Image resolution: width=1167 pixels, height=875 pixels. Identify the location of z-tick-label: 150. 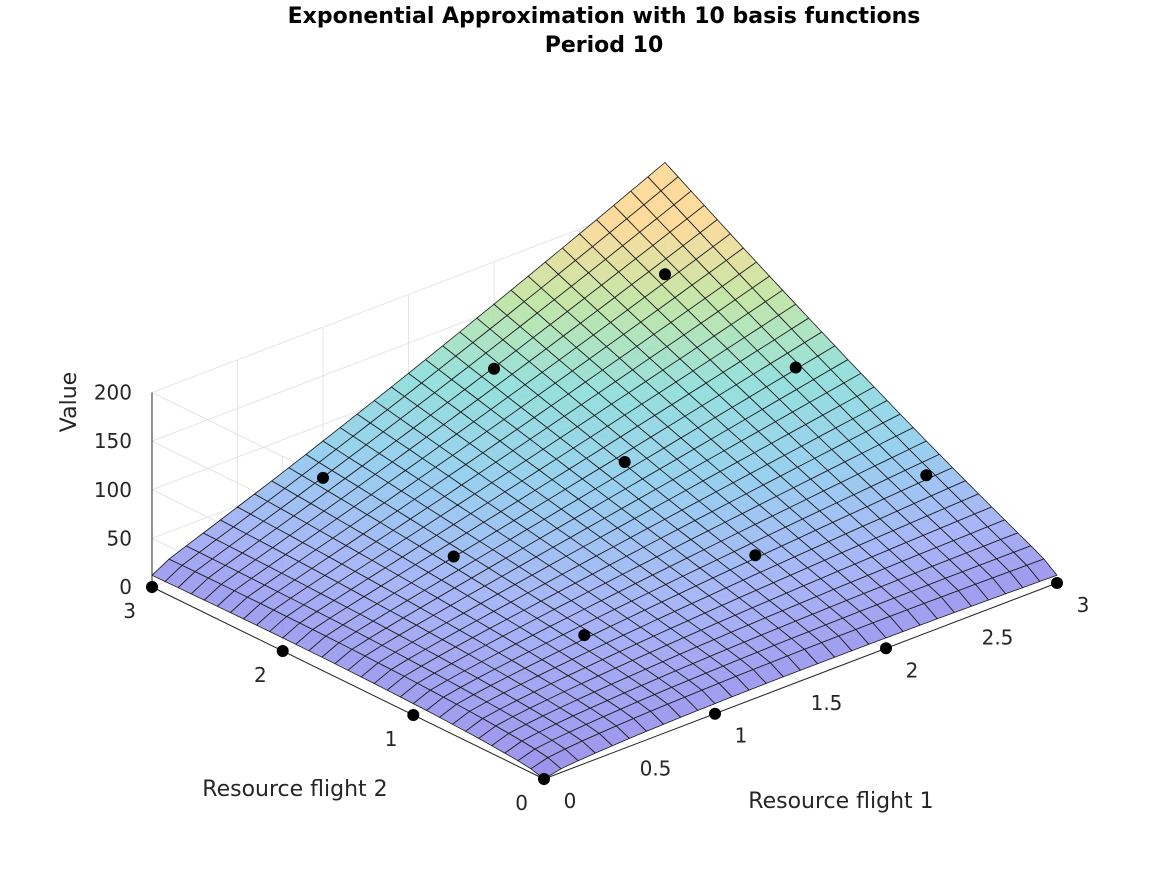
(113, 441).